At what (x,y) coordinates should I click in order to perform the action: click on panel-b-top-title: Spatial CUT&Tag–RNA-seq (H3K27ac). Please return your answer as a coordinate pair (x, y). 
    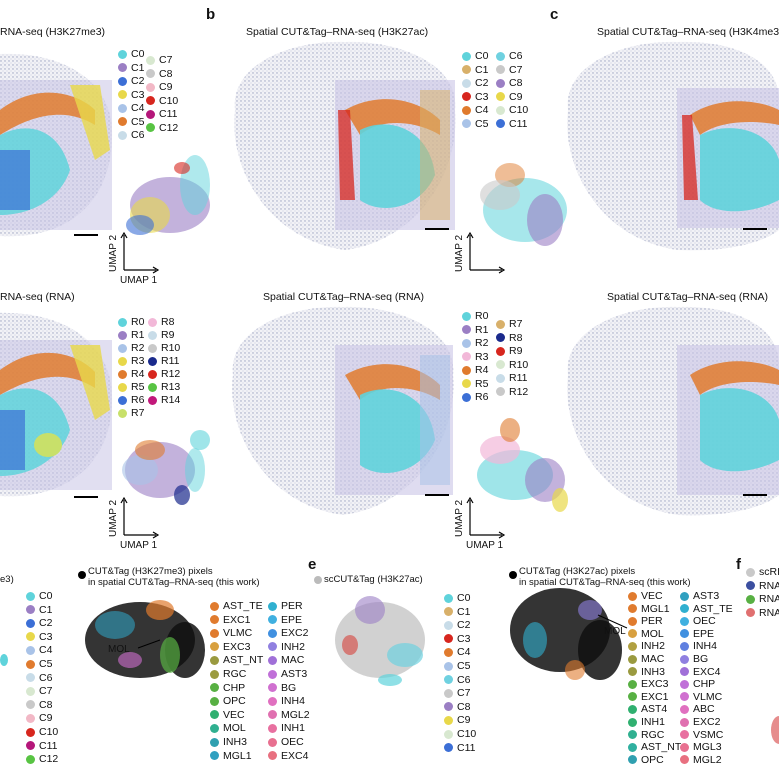
    Looking at the image, I should click on (337, 32).